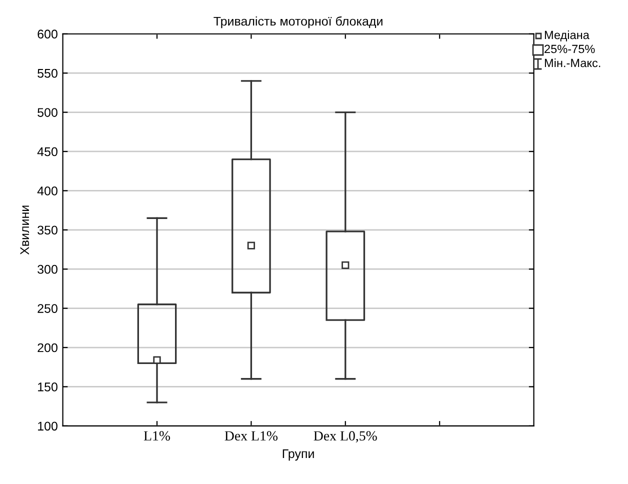 The height and width of the screenshot is (484, 628). Describe the element at coordinates (298, 455) in the screenshot. I see `x-axis-title: Групи` at that location.